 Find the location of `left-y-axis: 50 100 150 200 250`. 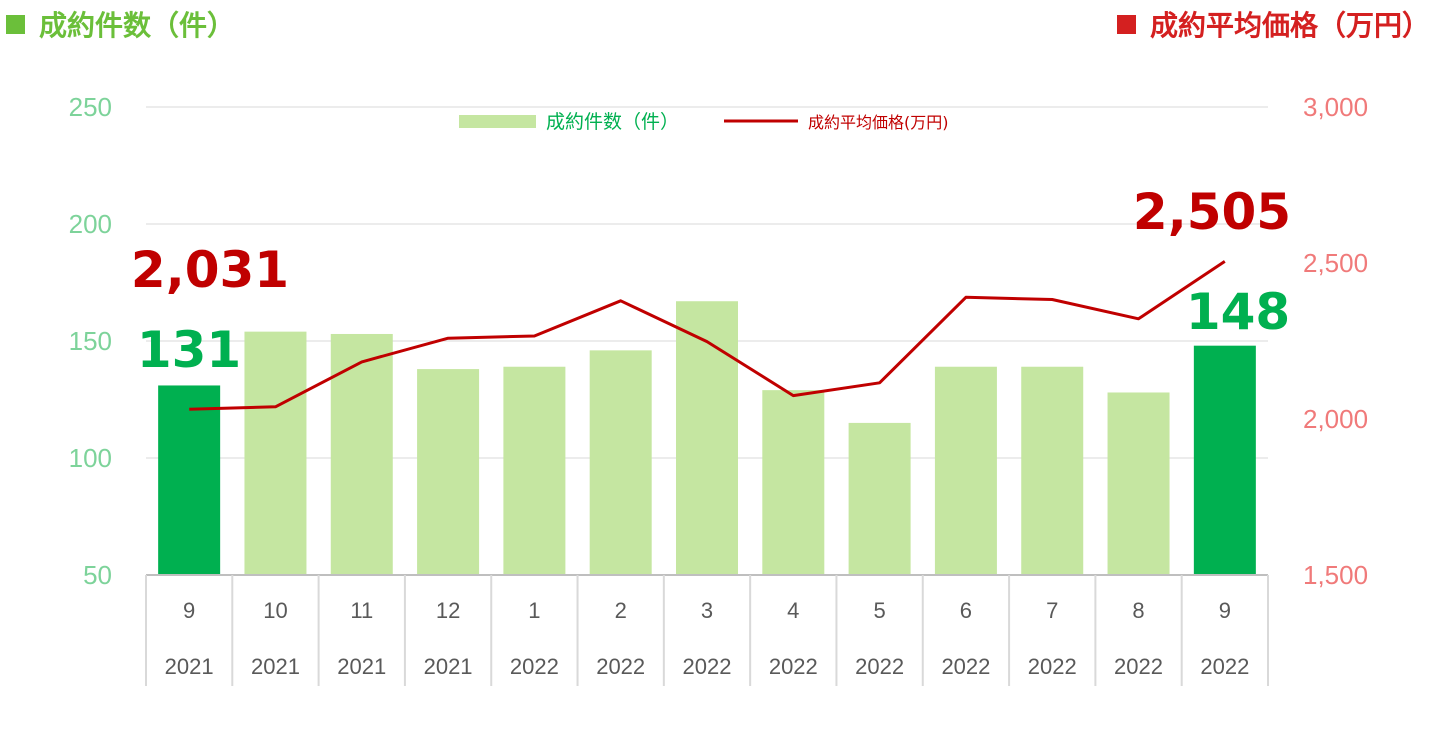

left-y-axis: 50 100 150 200 250 is located at coordinates (90, 341).